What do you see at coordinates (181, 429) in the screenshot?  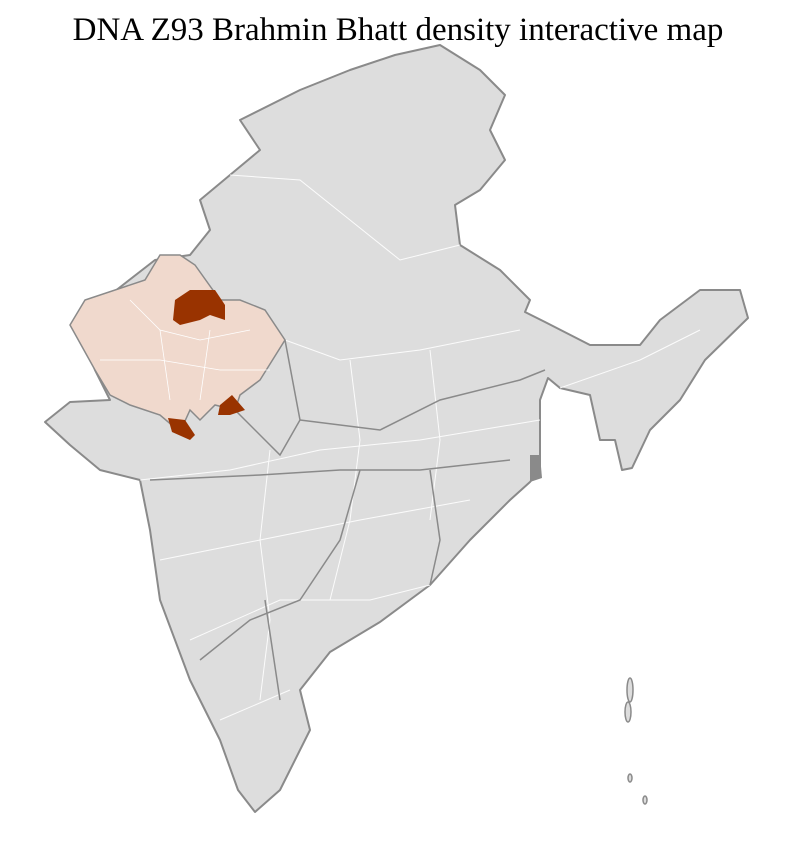 I see `region-high-south-west` at bounding box center [181, 429].